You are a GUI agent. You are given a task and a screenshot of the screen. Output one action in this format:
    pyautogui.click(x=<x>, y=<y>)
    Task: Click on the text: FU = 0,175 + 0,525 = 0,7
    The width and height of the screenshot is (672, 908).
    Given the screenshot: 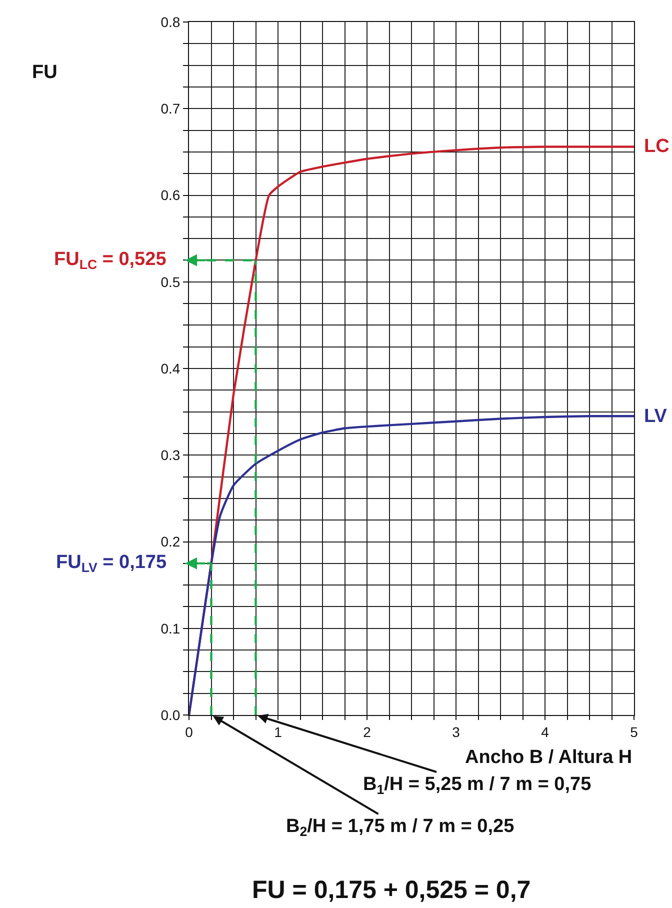 What is the action you would take?
    pyautogui.click(x=391, y=890)
    